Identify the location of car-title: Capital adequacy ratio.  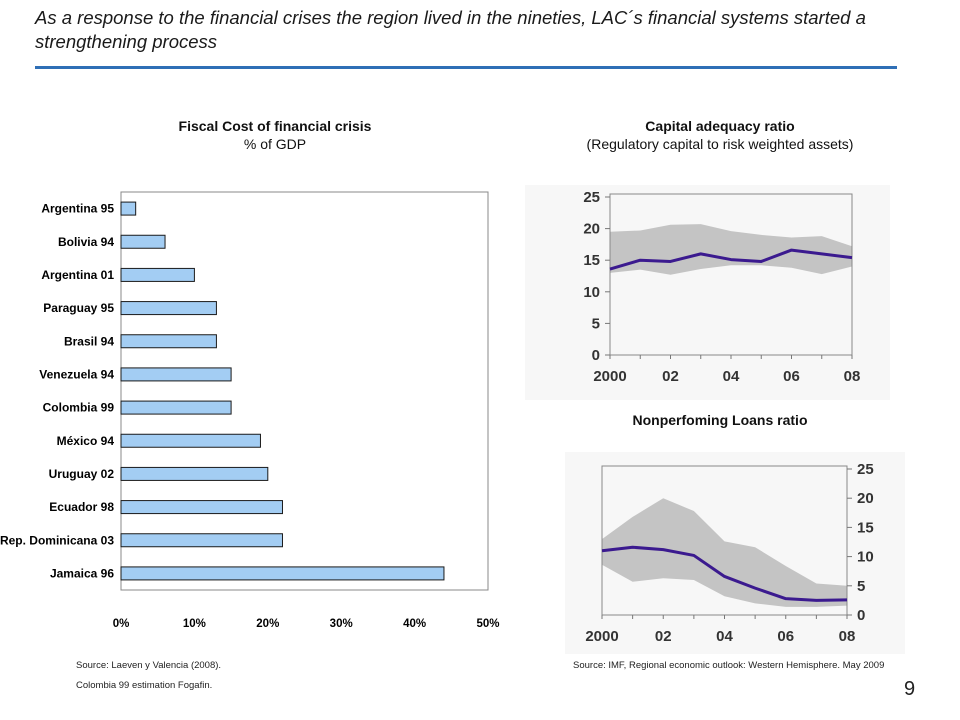
(720, 126).